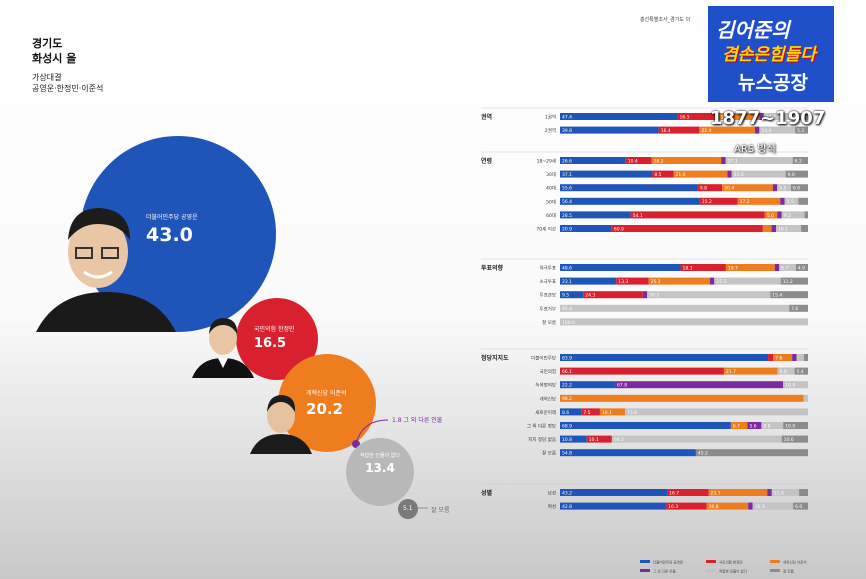 The width and height of the screenshot is (866, 579). I want to click on bar-value-label: 5.1, so click(800, 117).